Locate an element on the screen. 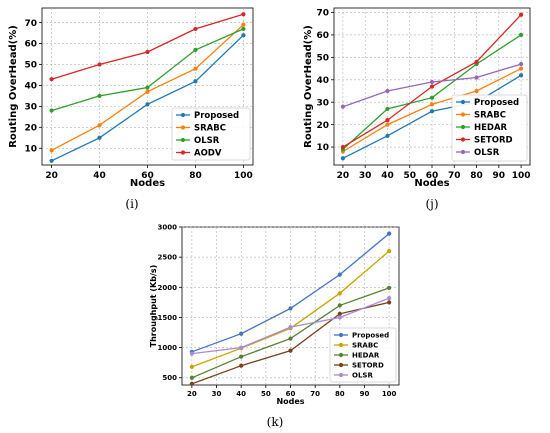 The width and height of the screenshot is (550, 433). legend: Proposed SRABC HEDAR SETORD OLSR is located at coordinates (363, 355).